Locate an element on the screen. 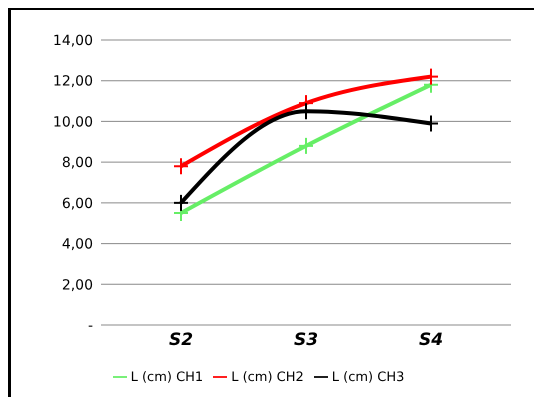  y-tick-label: - is located at coordinates (90, 326).